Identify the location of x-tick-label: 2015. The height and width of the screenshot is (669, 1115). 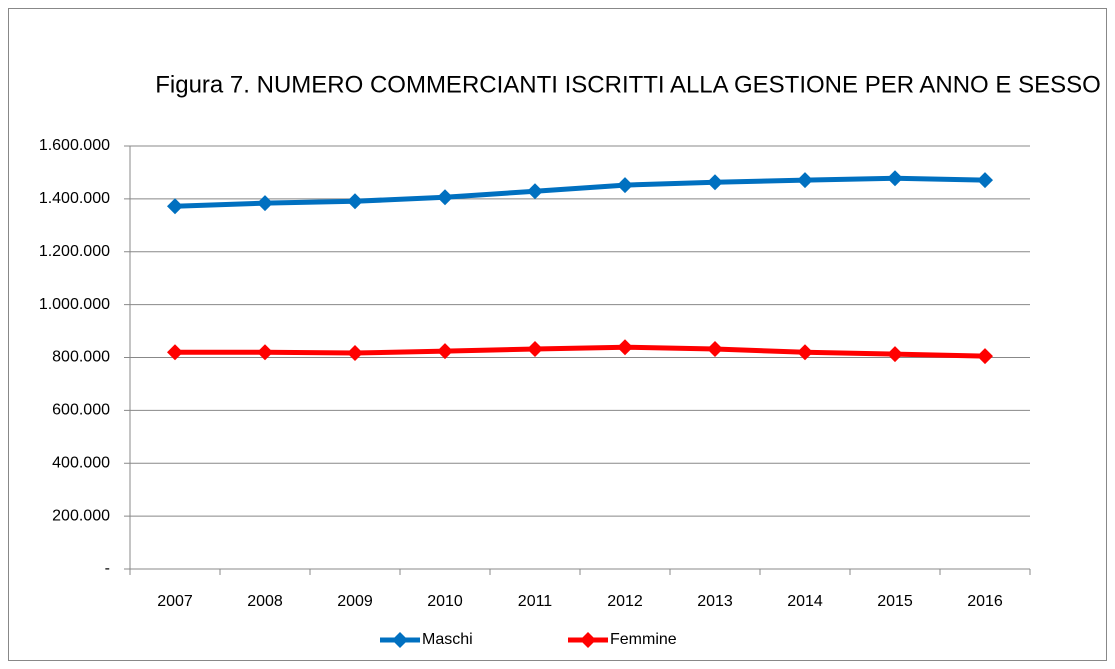
(895, 601).